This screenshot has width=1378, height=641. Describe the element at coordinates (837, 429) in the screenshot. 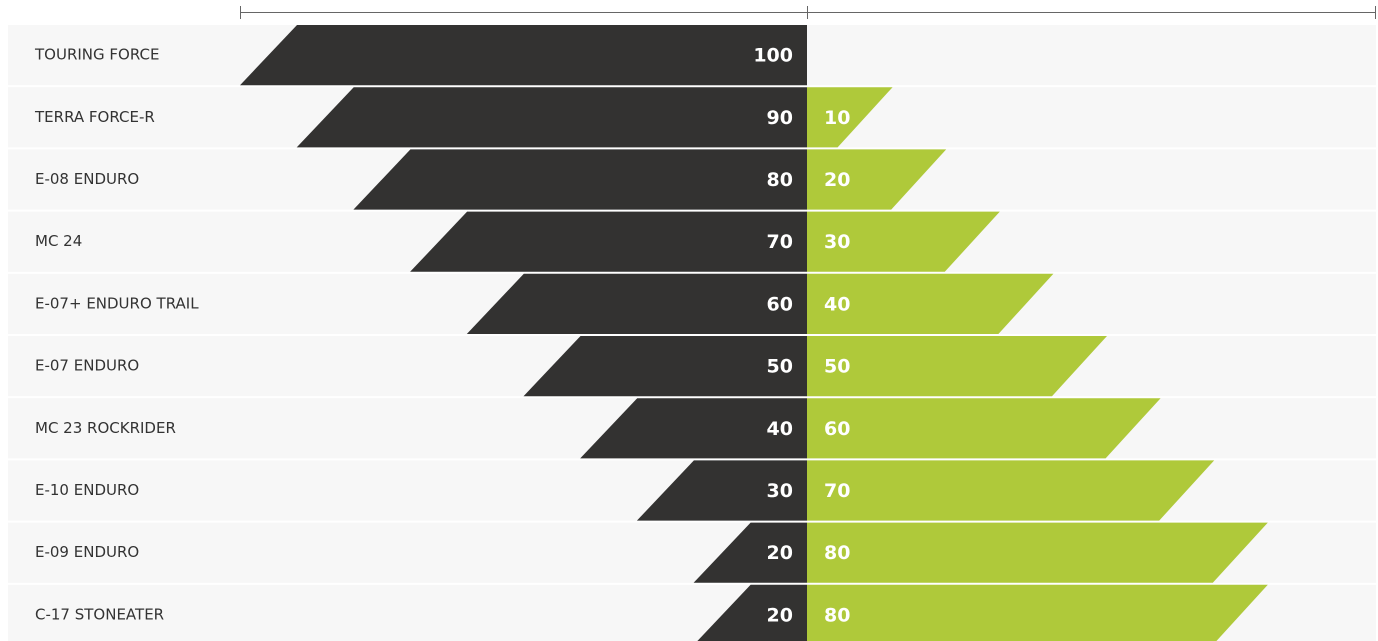

I see `right-value-label: 60` at that location.